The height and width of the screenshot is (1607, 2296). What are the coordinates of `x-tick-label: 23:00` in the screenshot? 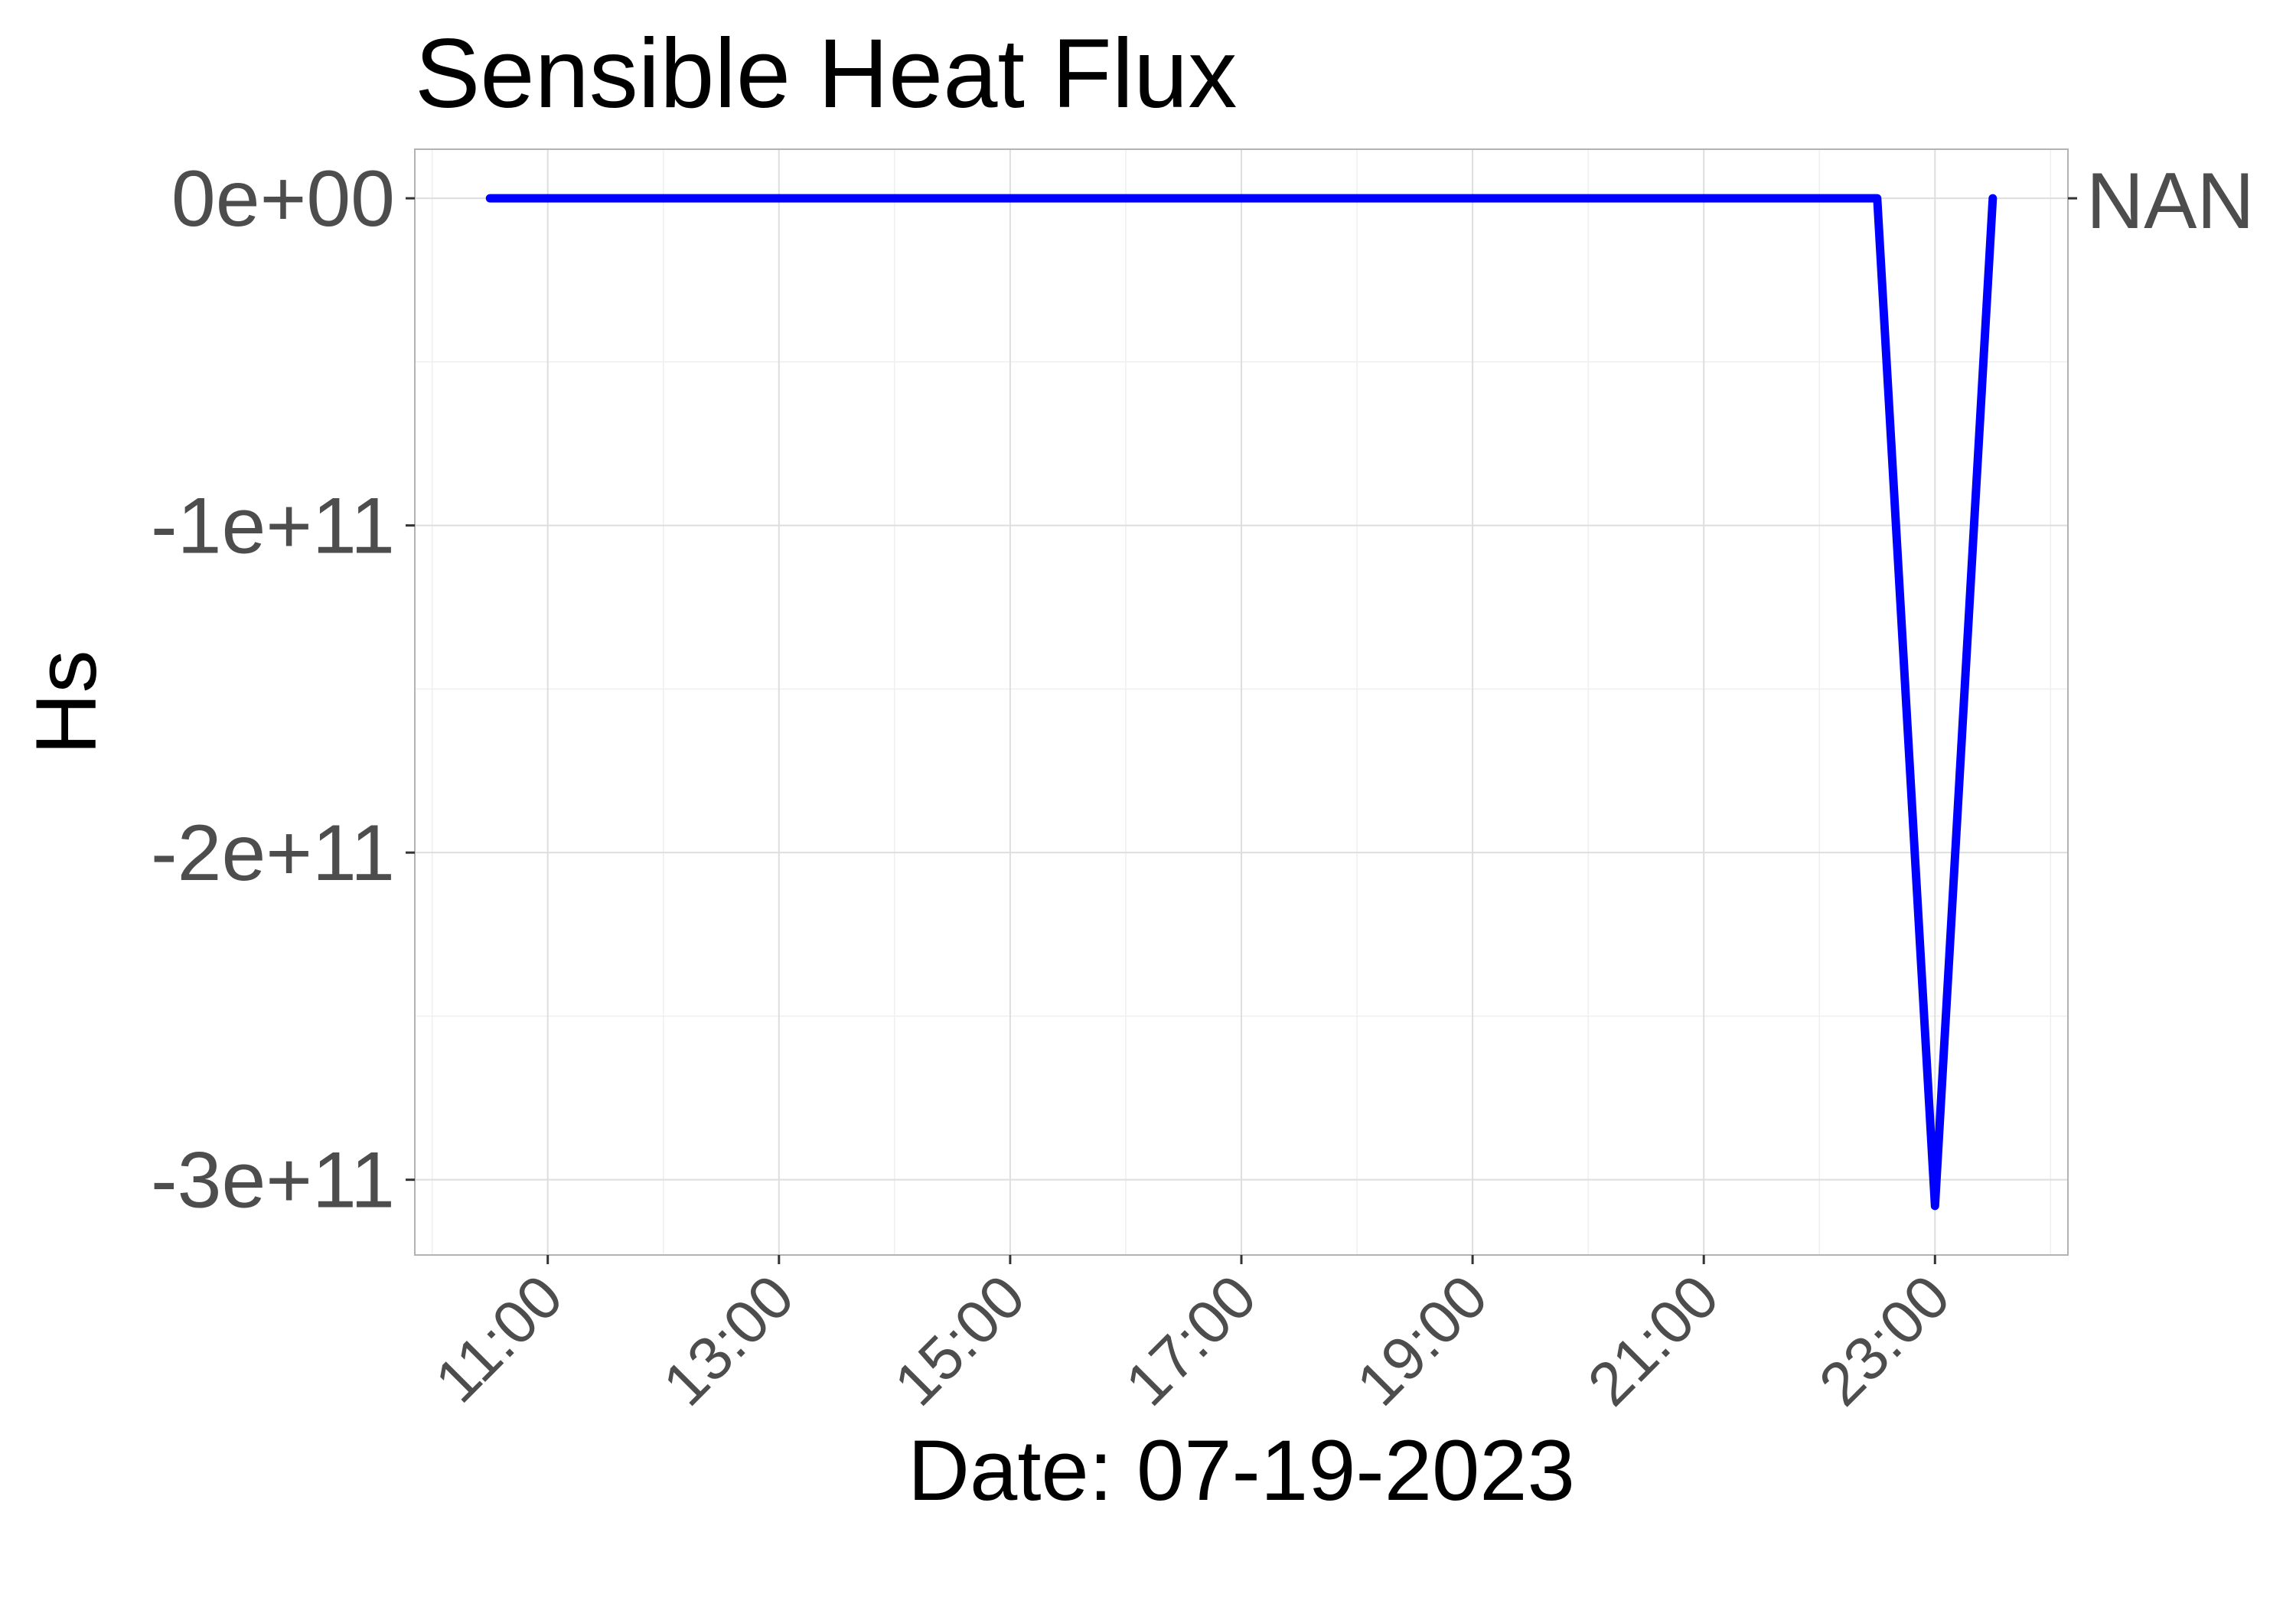 It's located at (1884, 1340).